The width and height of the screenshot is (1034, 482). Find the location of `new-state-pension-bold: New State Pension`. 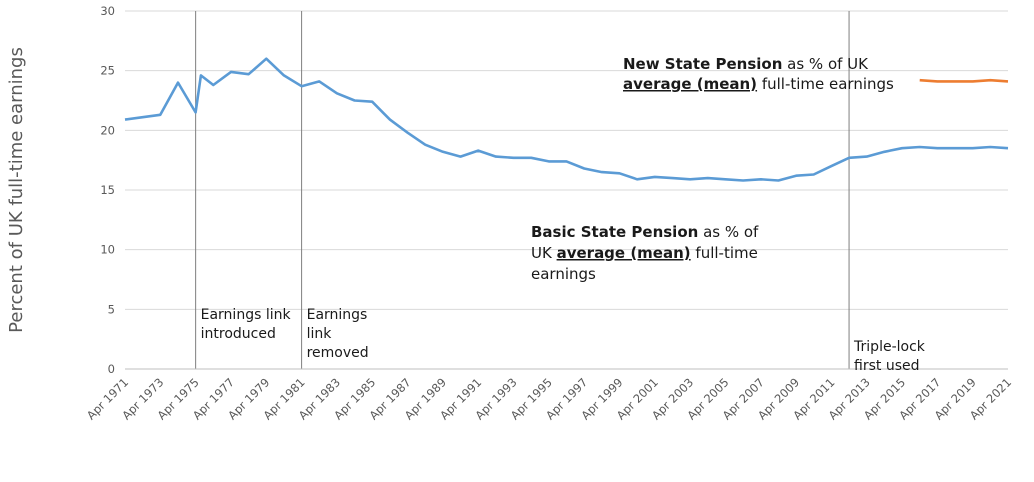

new-state-pension-bold: New State Pension is located at coordinates (702, 64).